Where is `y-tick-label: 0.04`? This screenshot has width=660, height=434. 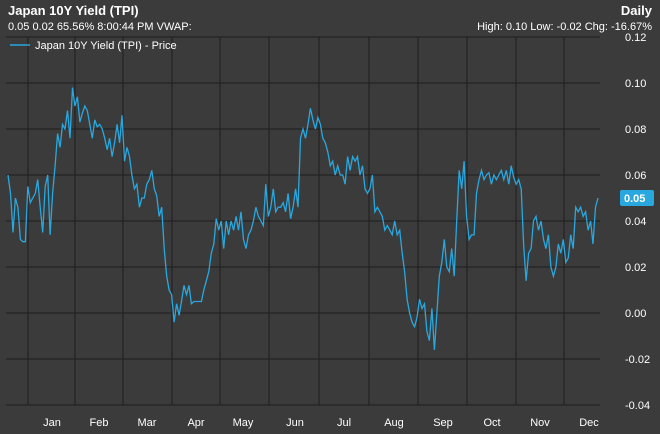
y-tick-label: 0.04 is located at coordinates (635, 222).